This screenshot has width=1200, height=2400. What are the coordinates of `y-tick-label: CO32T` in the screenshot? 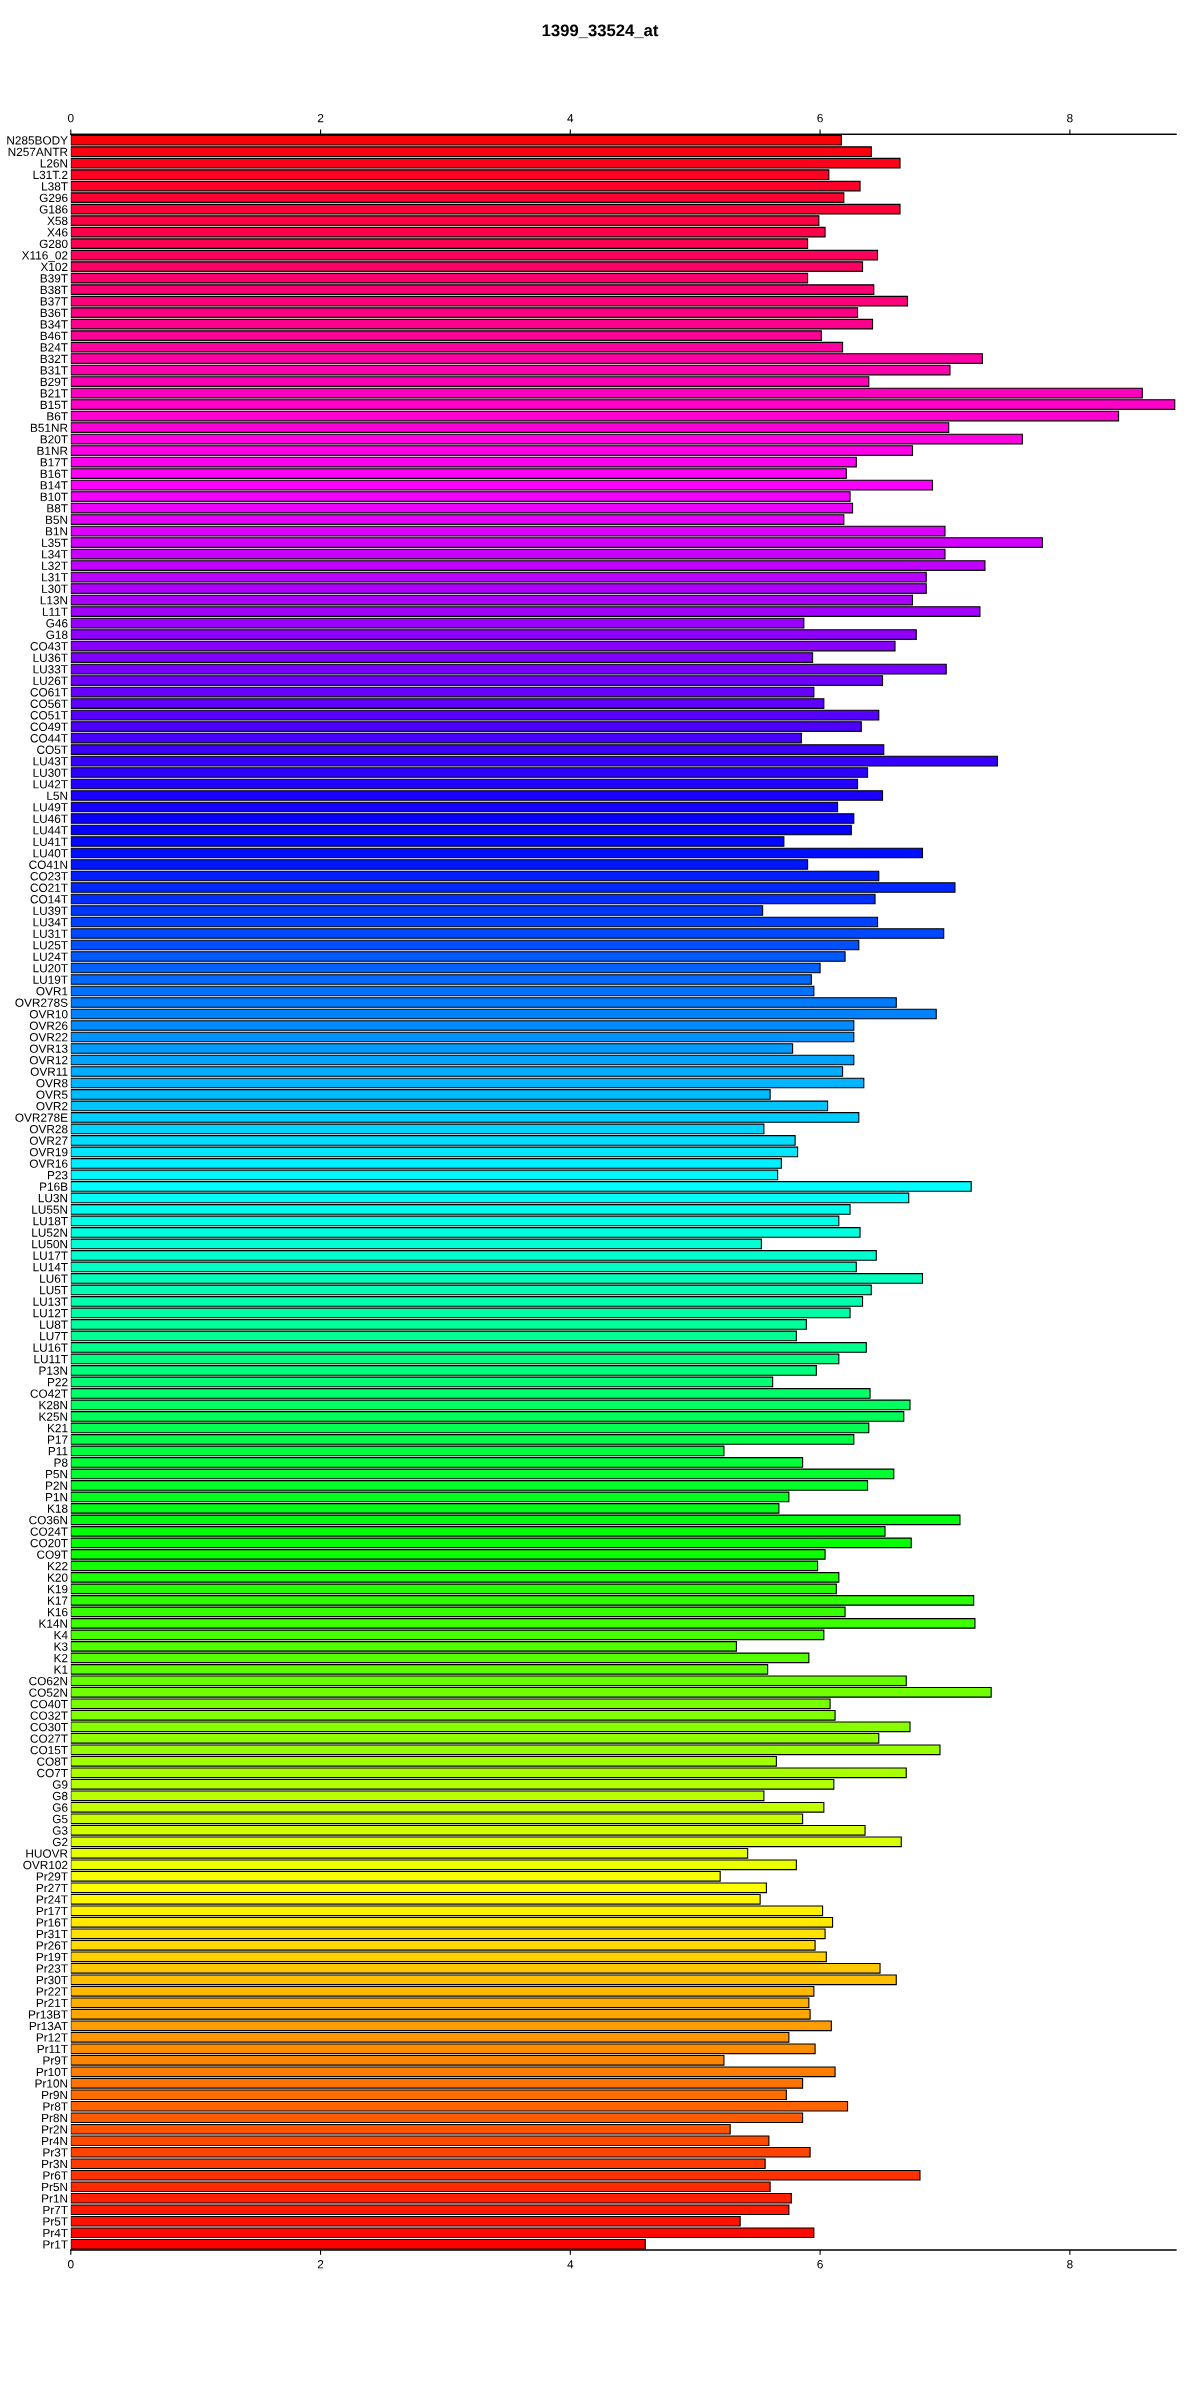 It's located at (49, 1715).